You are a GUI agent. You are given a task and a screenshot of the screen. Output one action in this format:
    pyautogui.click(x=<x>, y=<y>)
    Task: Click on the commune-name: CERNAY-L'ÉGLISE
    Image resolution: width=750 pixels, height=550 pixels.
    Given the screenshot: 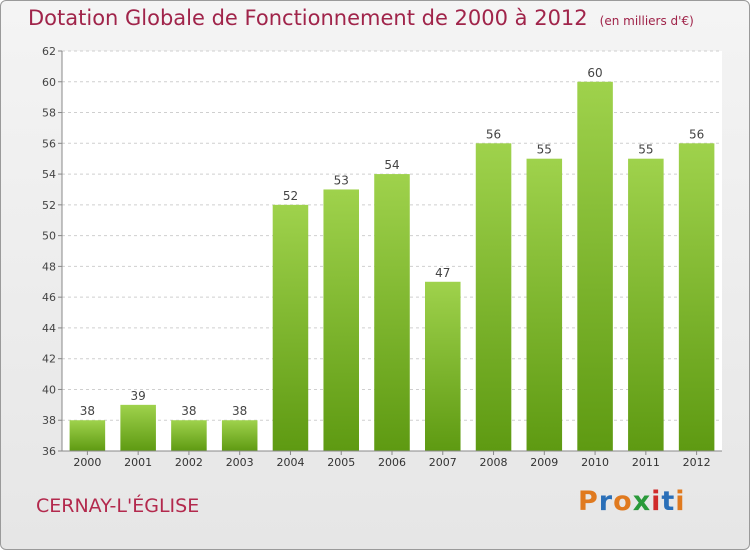 What is the action you would take?
    pyautogui.click(x=118, y=506)
    